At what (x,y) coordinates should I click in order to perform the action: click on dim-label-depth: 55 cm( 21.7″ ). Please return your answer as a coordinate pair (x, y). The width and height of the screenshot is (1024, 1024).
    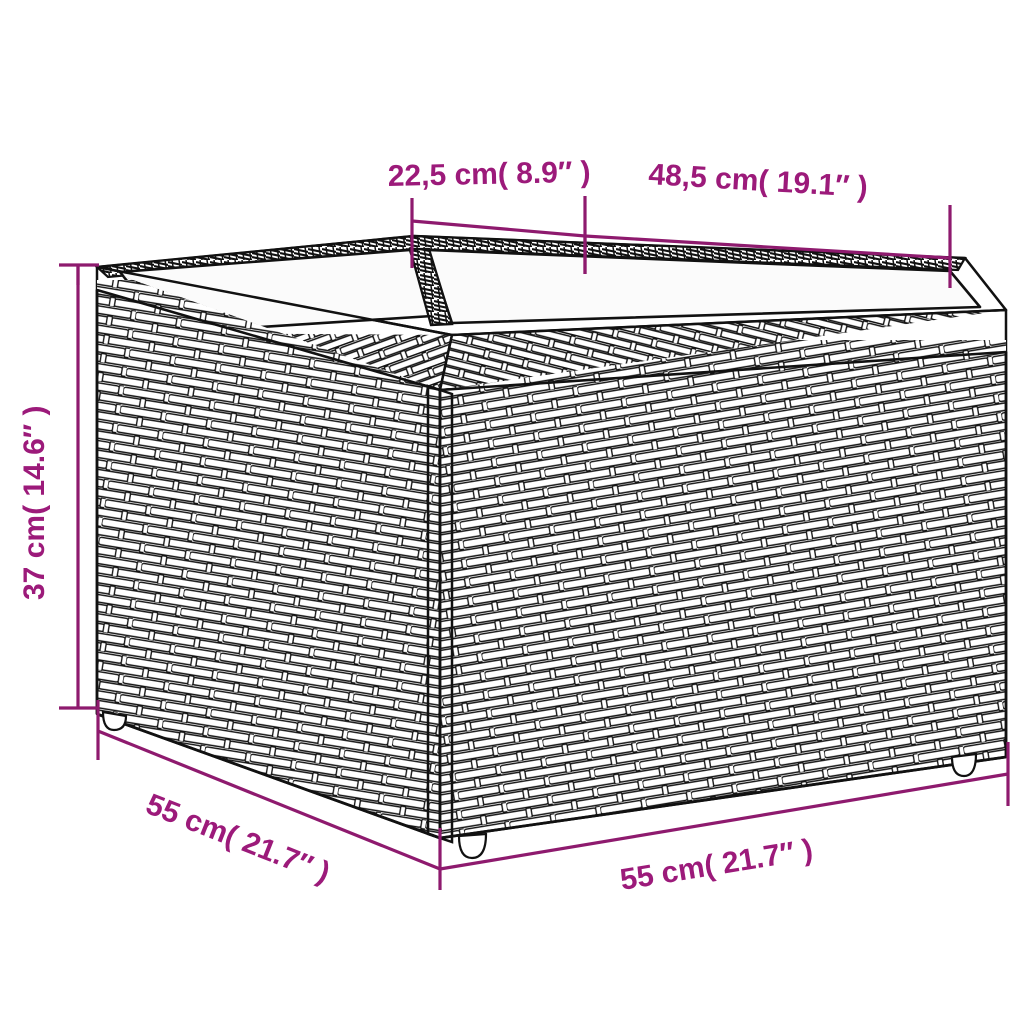
    Looking at the image, I should click on (237, 839).